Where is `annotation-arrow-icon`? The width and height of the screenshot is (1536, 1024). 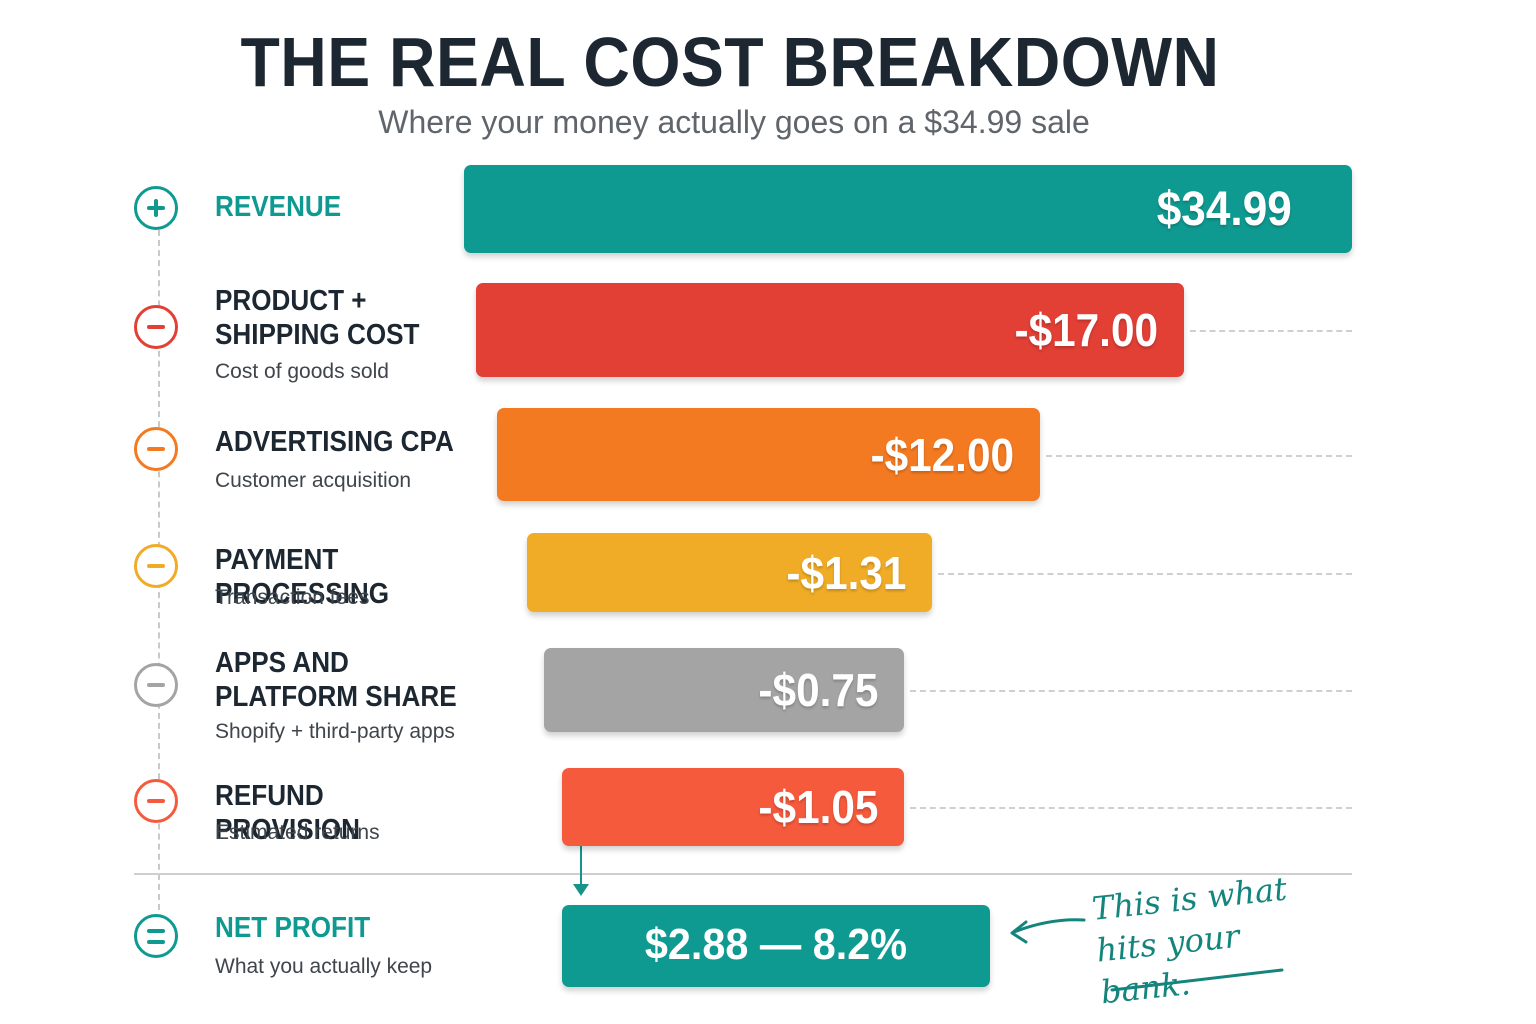
annotation-arrow-icon is located at coordinates (1147, 955).